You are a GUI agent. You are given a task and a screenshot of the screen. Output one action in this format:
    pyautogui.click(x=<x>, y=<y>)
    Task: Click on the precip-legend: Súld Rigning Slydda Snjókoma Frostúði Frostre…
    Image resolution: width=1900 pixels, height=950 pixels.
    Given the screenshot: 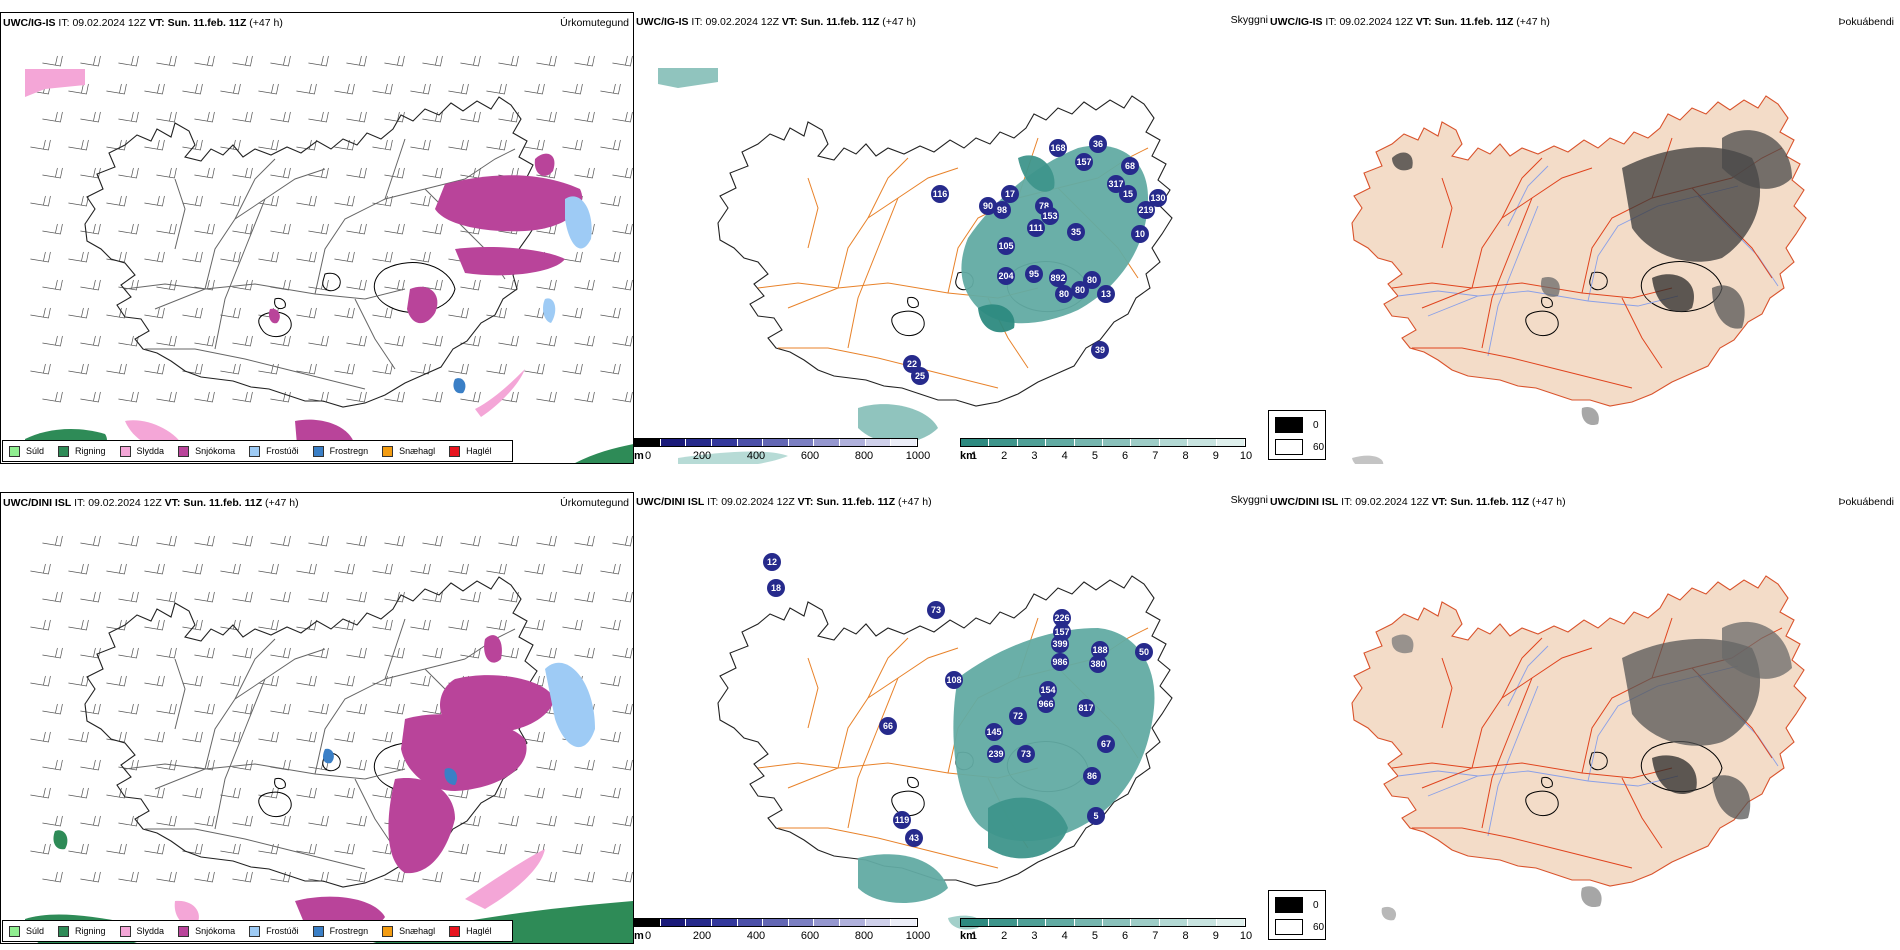 What is the action you would take?
    pyautogui.click(x=257, y=451)
    